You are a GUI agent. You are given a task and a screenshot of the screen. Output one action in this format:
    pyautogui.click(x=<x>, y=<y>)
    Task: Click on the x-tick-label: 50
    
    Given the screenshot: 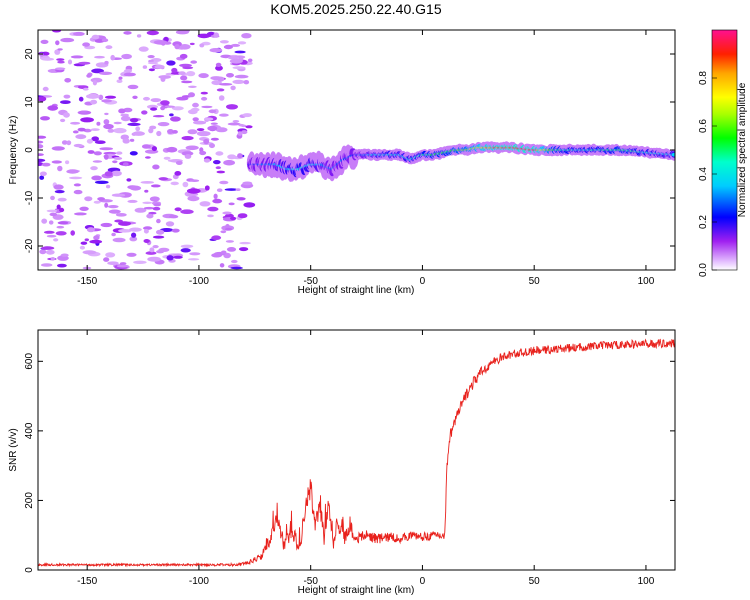 What is the action you would take?
    pyautogui.click(x=535, y=281)
    